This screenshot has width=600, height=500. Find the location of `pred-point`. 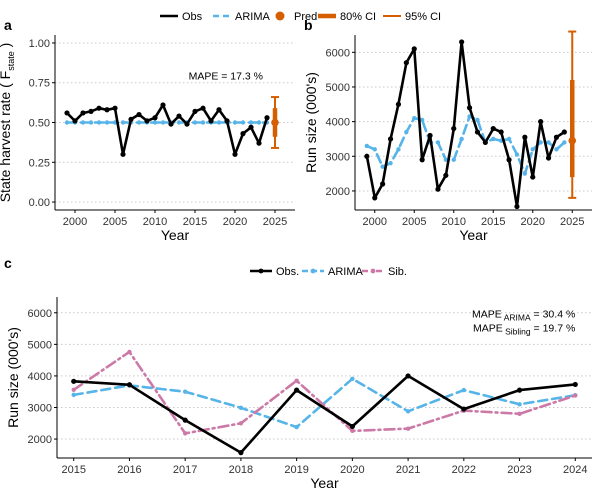

pred-point is located at coordinates (275, 122).